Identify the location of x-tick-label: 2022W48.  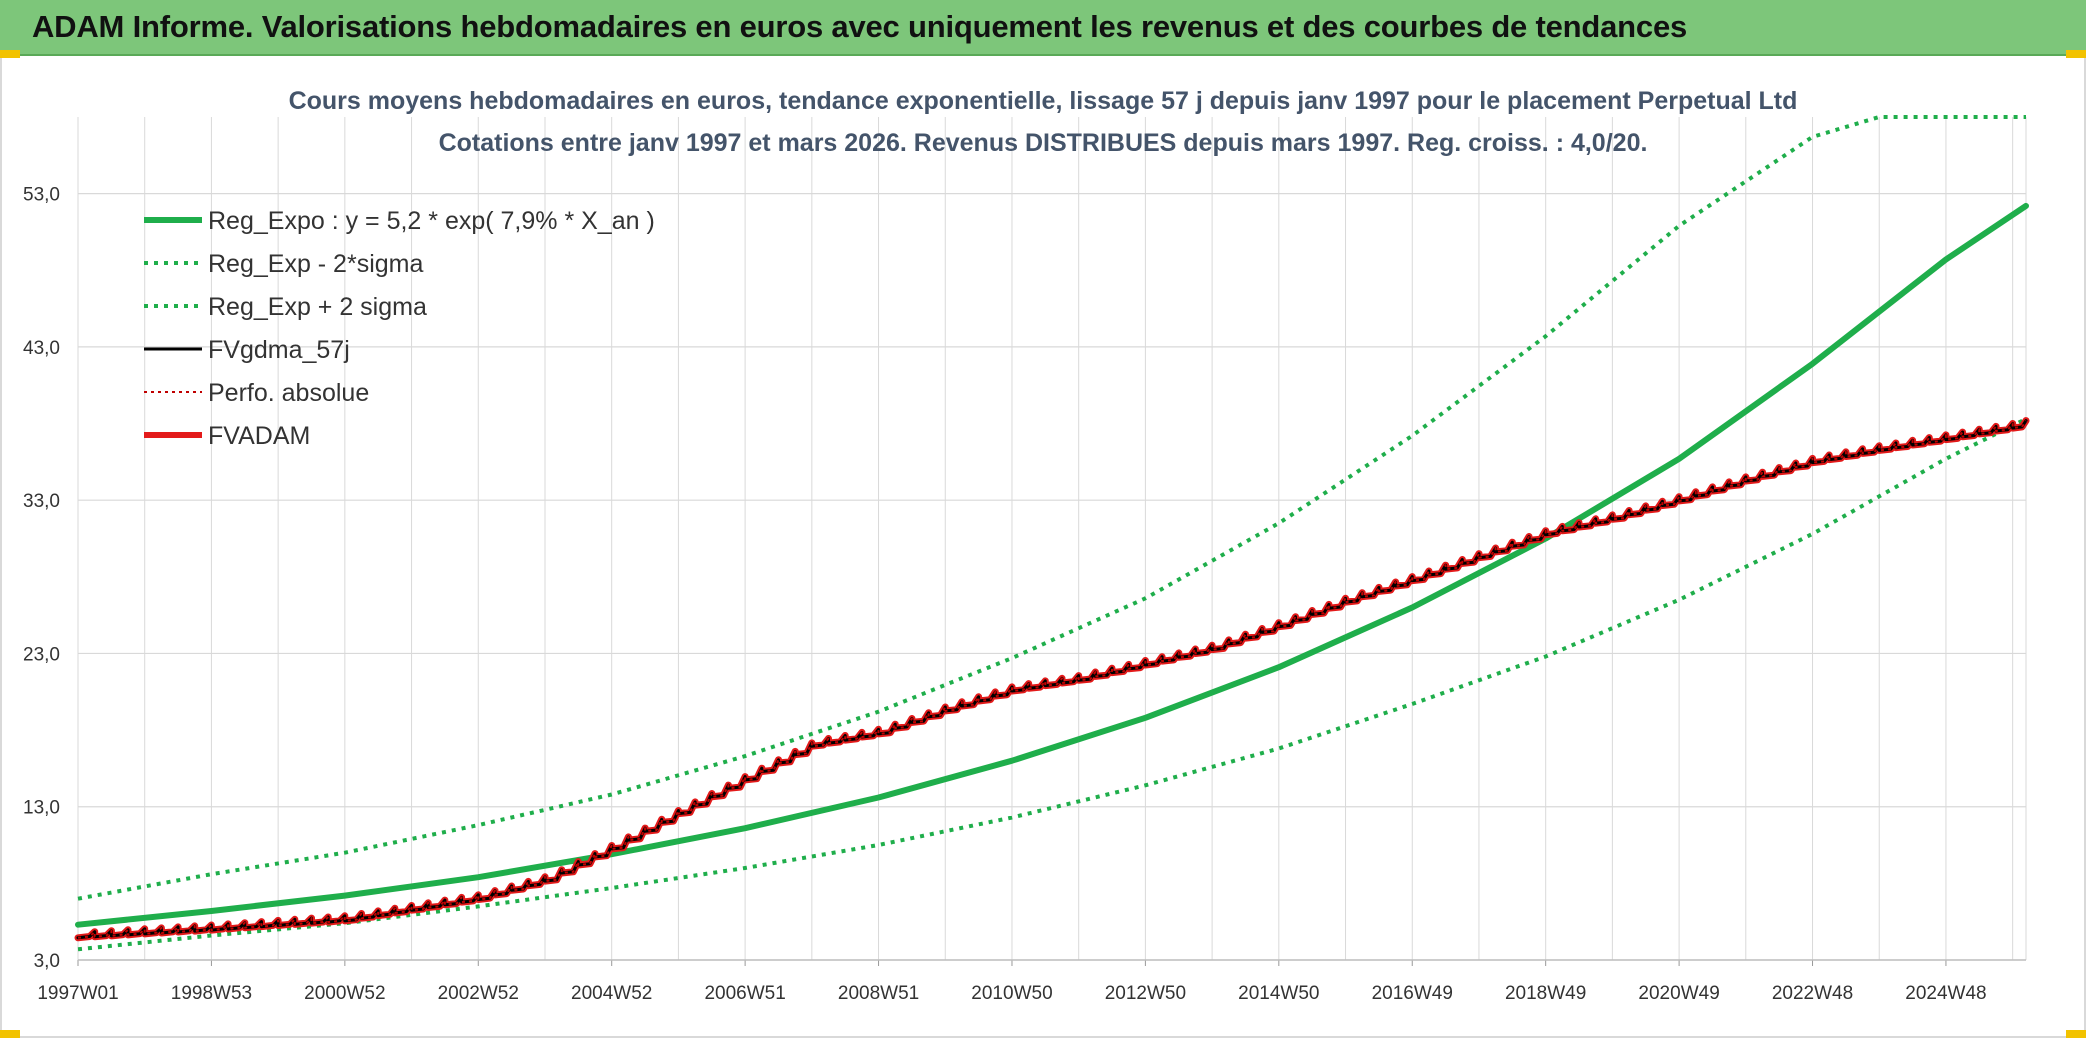
(1812, 993).